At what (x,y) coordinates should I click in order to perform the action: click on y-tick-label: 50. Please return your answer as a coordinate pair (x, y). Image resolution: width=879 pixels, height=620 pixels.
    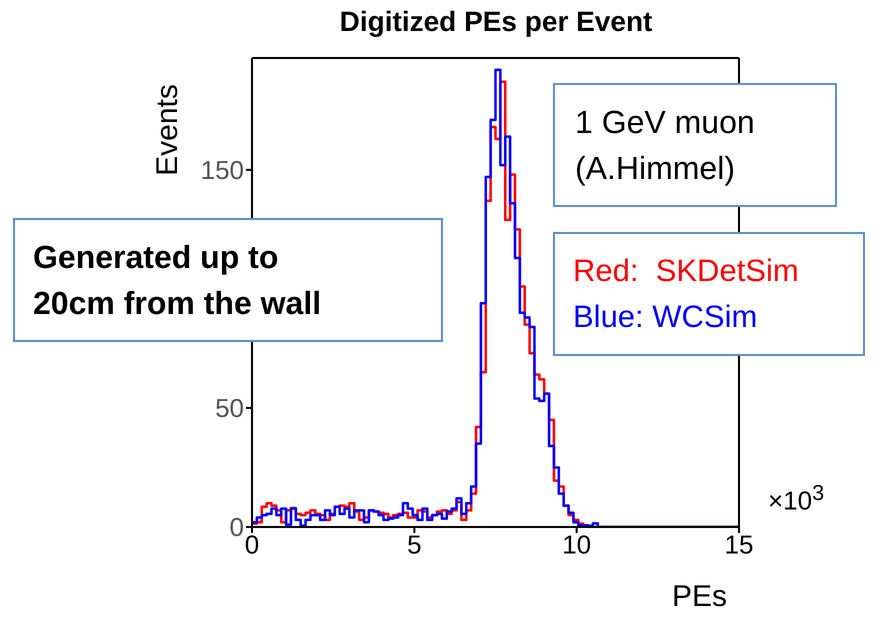
    Looking at the image, I should click on (229, 408).